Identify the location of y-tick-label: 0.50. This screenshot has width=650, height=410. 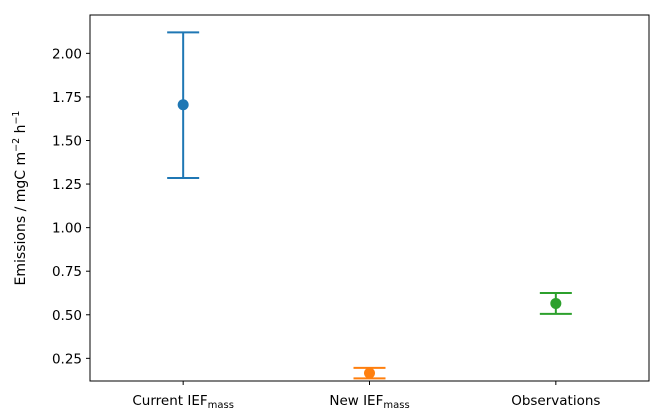
(67, 316).